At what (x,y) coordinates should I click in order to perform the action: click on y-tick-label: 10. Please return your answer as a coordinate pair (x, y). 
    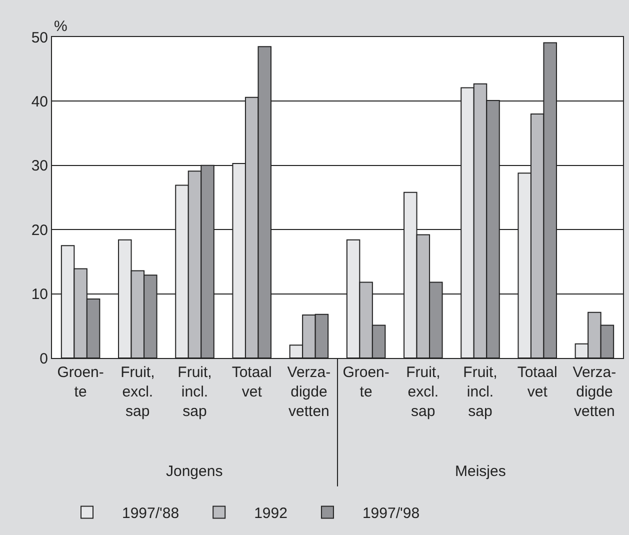
    Looking at the image, I should click on (39, 295).